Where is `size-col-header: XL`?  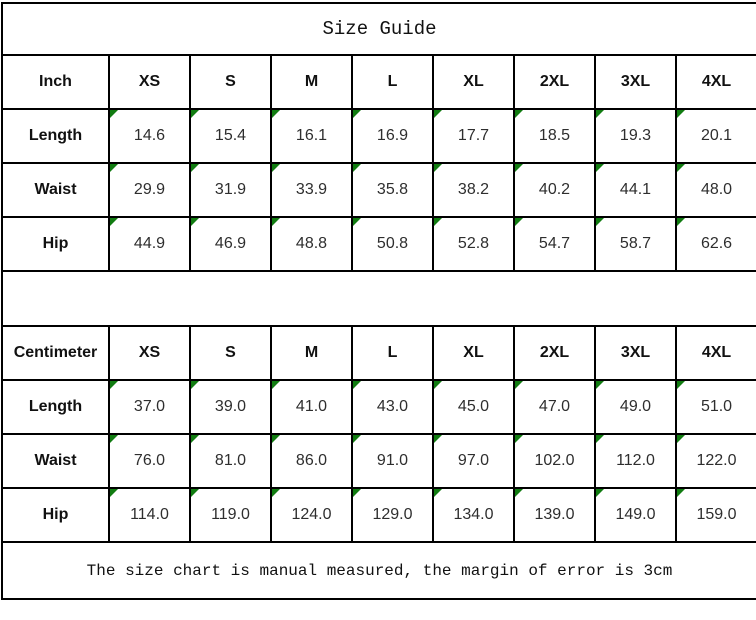
size-col-header: XL is located at coordinates (473, 353).